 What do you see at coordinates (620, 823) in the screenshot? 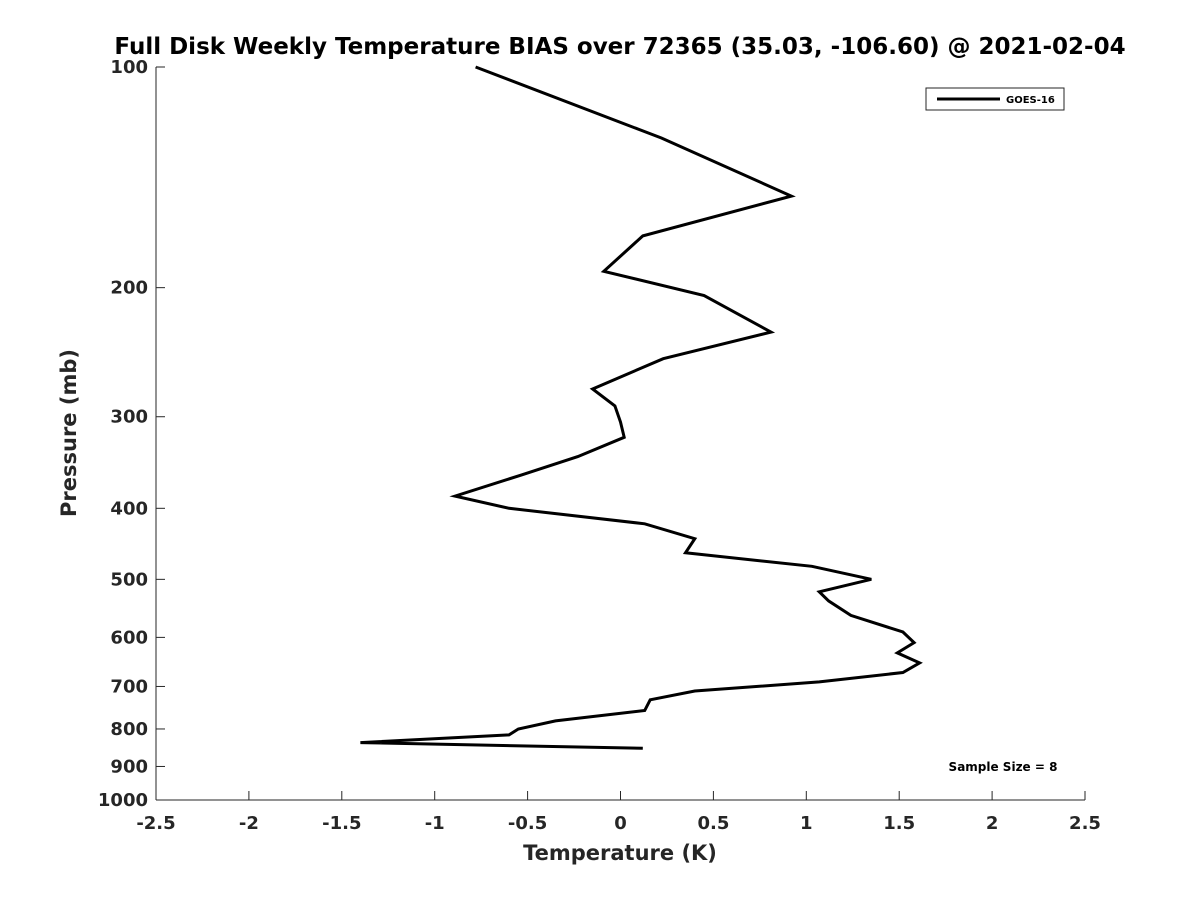
I see `x-tick-label: 0` at bounding box center [620, 823].